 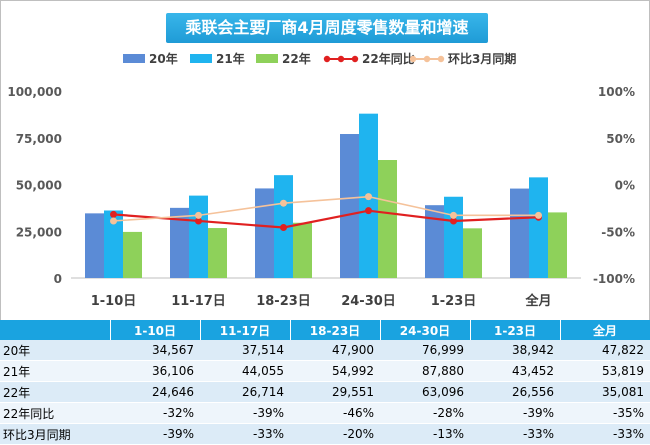 What do you see at coordinates (425, 434) in the screenshot?
I see `table-cell: -13%` at bounding box center [425, 434].